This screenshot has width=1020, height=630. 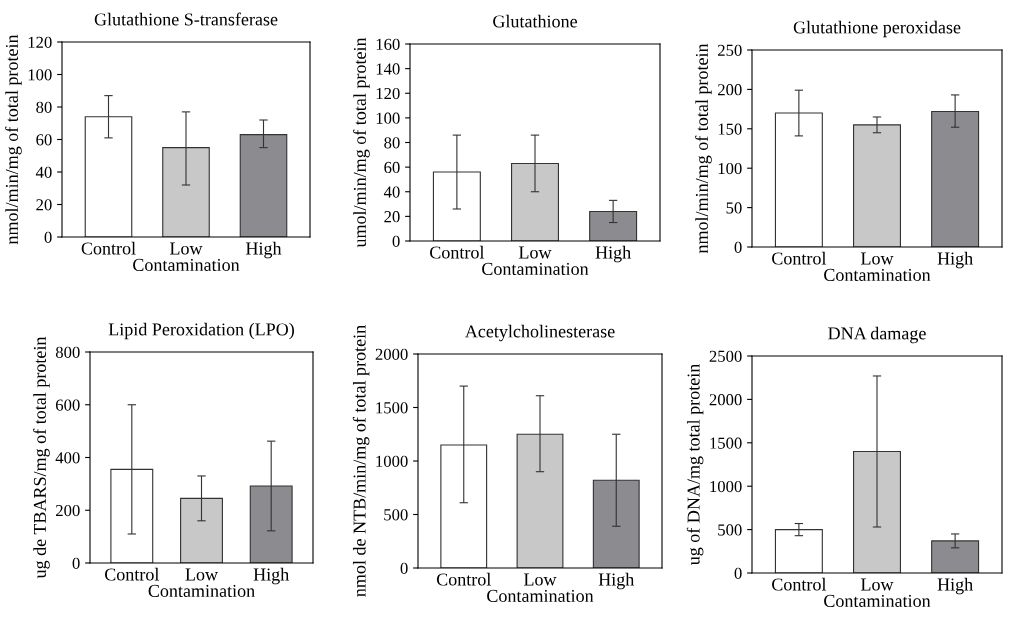 I want to click on y-tick-label: 800, so click(x=67, y=352).